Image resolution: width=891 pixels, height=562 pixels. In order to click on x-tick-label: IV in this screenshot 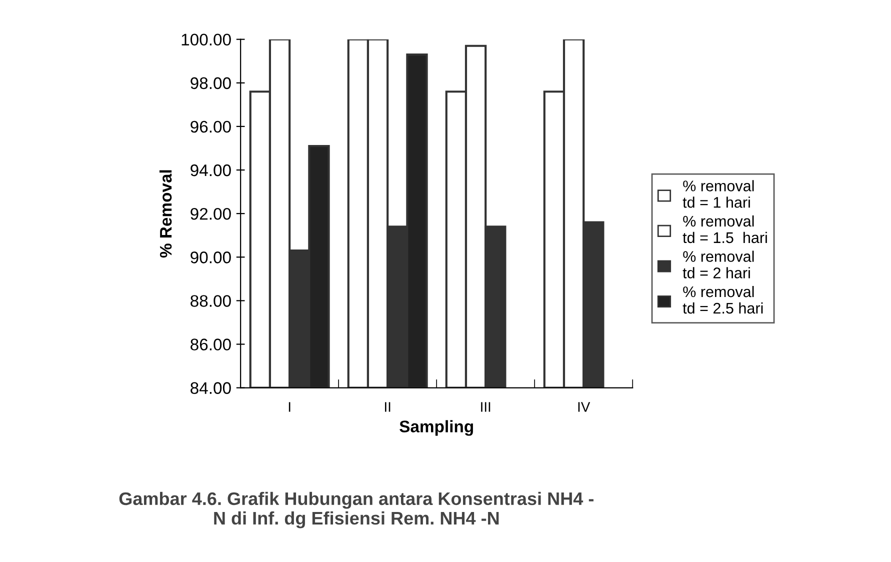, I will do `click(584, 407)`.